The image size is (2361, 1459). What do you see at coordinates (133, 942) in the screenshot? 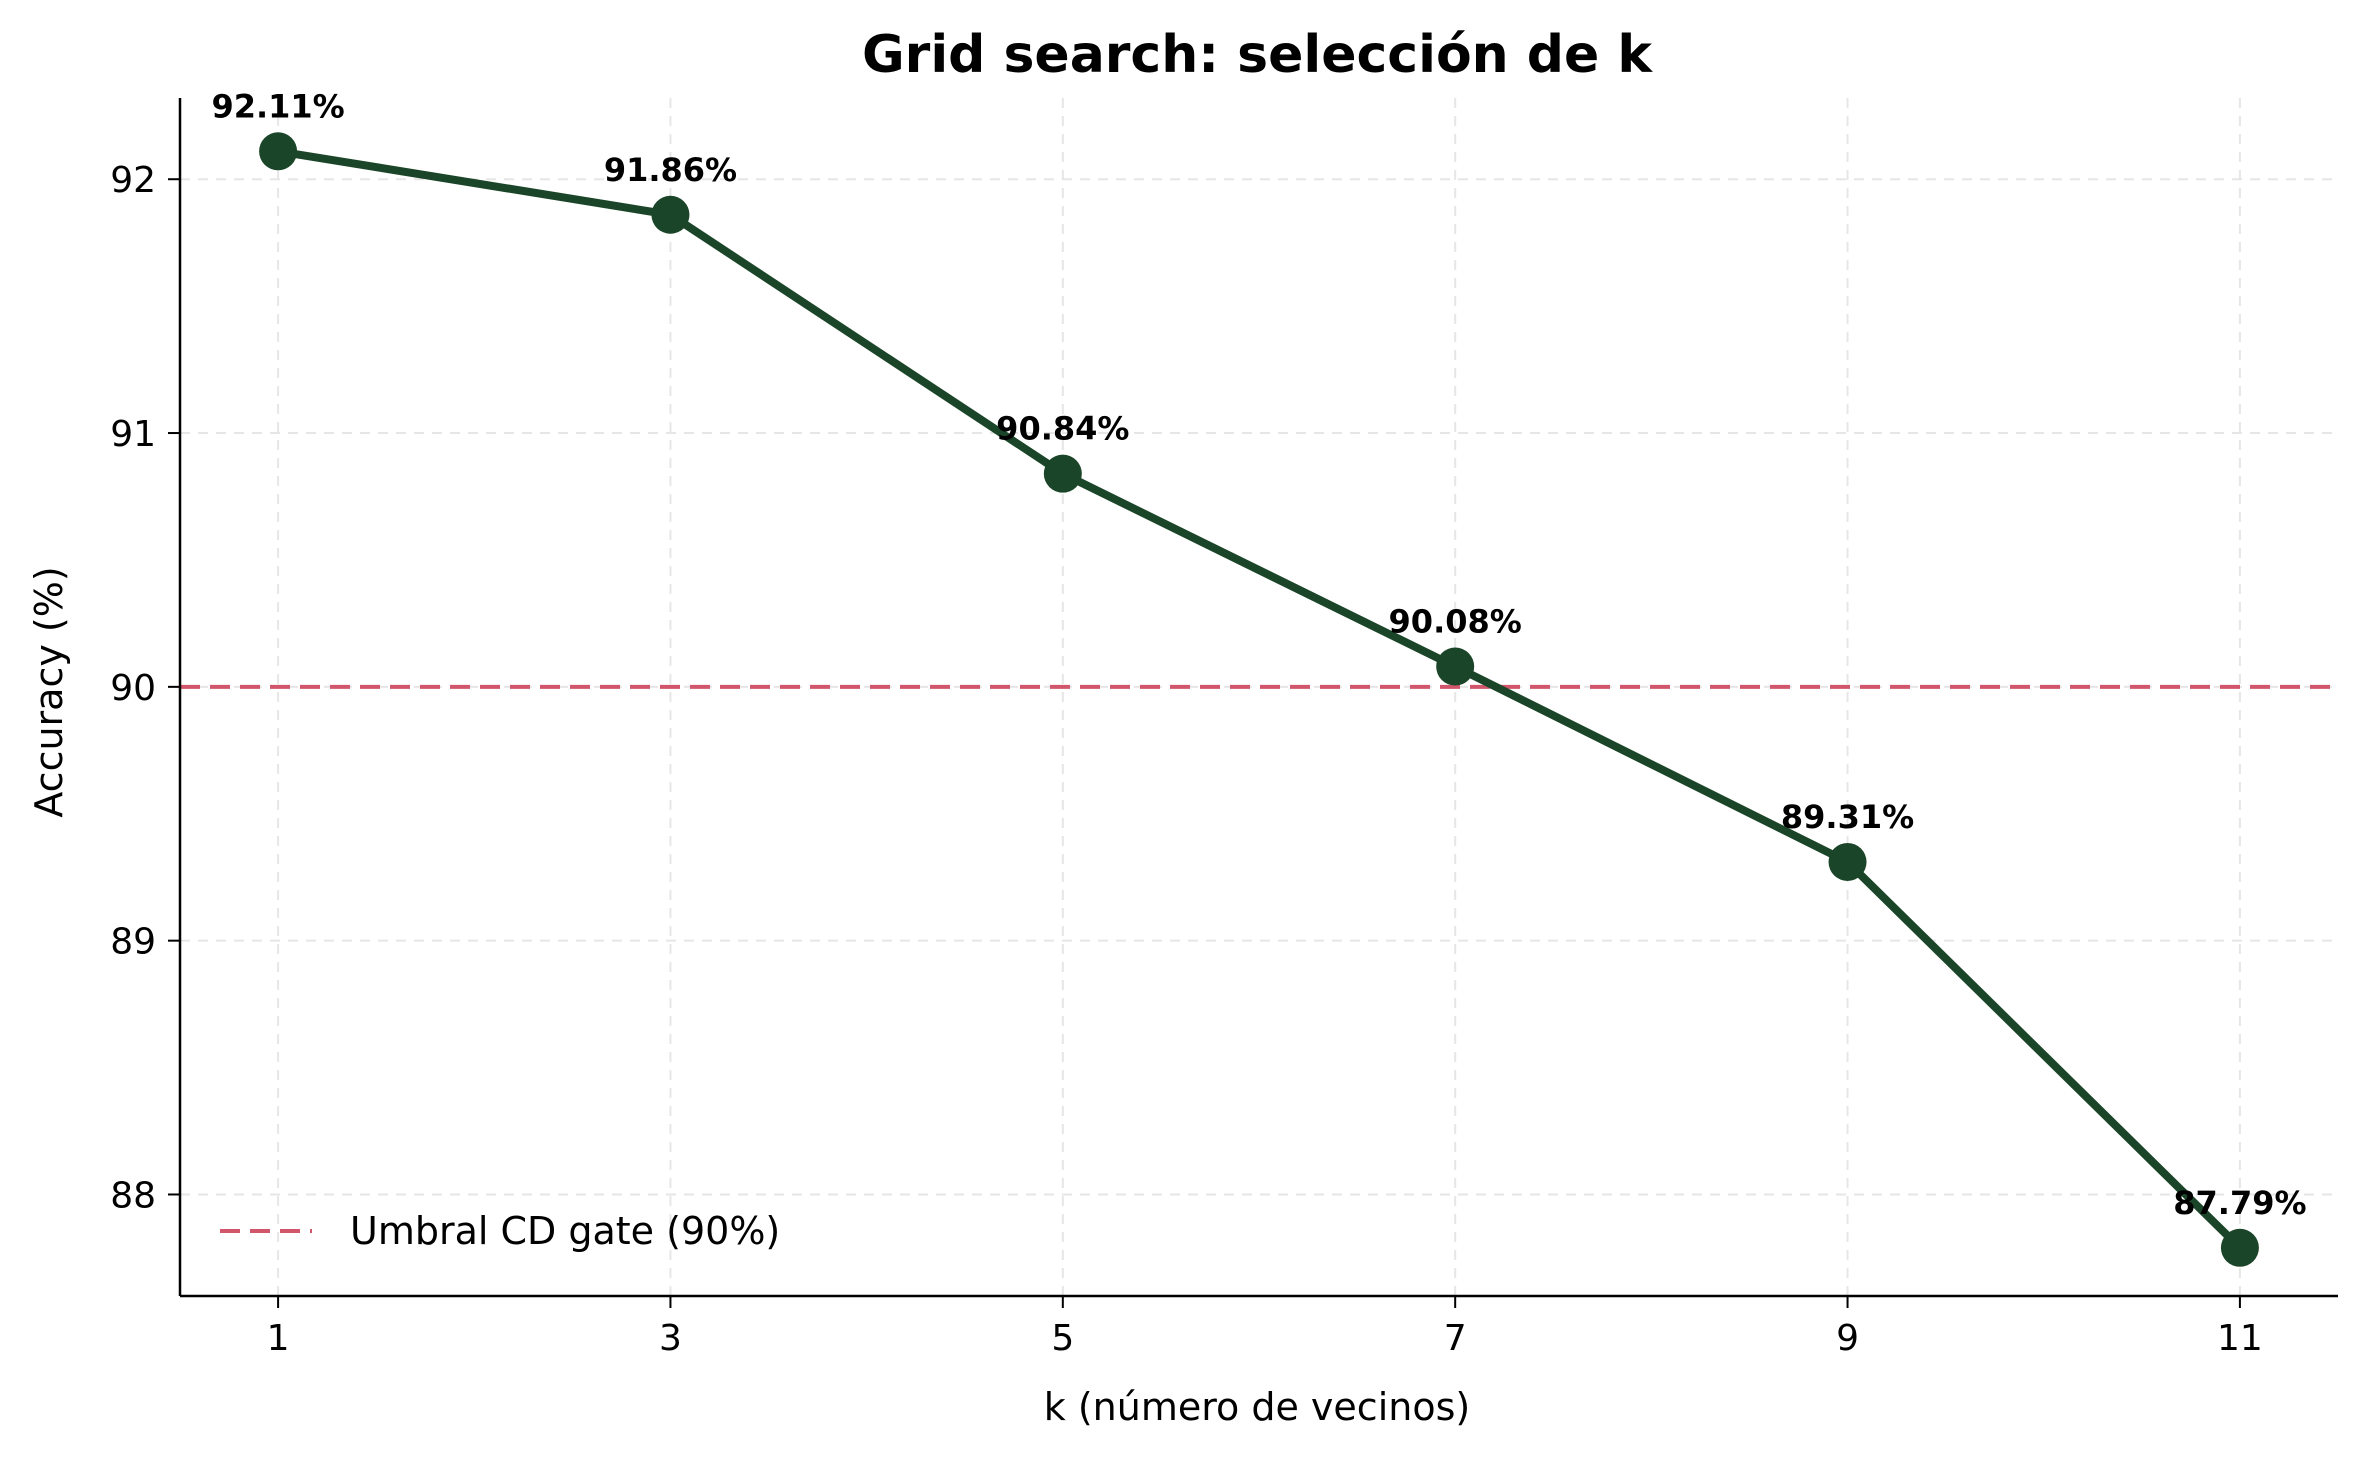
I see `y-tick-label: 89` at bounding box center [133, 942].